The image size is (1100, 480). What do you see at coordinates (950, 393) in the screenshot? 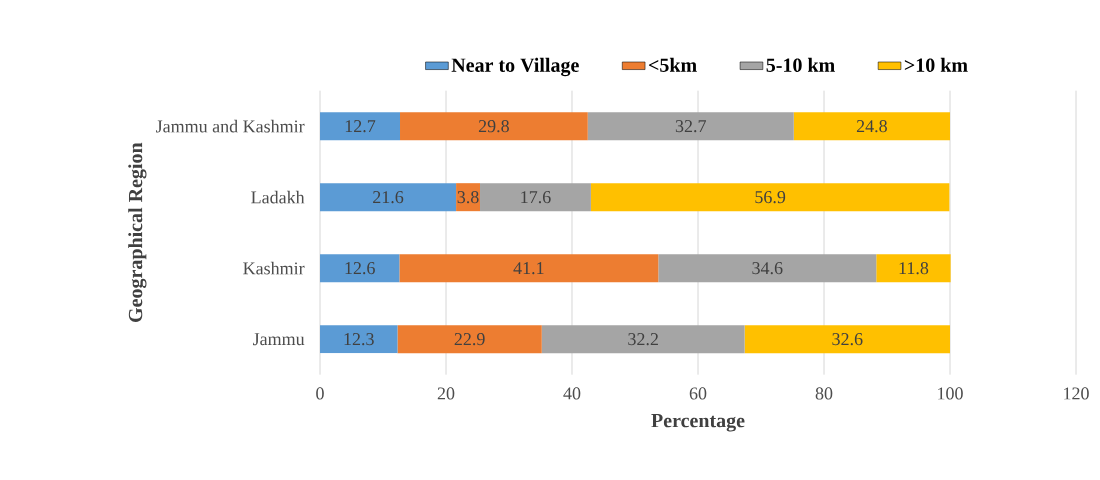
I see `x-tick-label: 100` at bounding box center [950, 393].